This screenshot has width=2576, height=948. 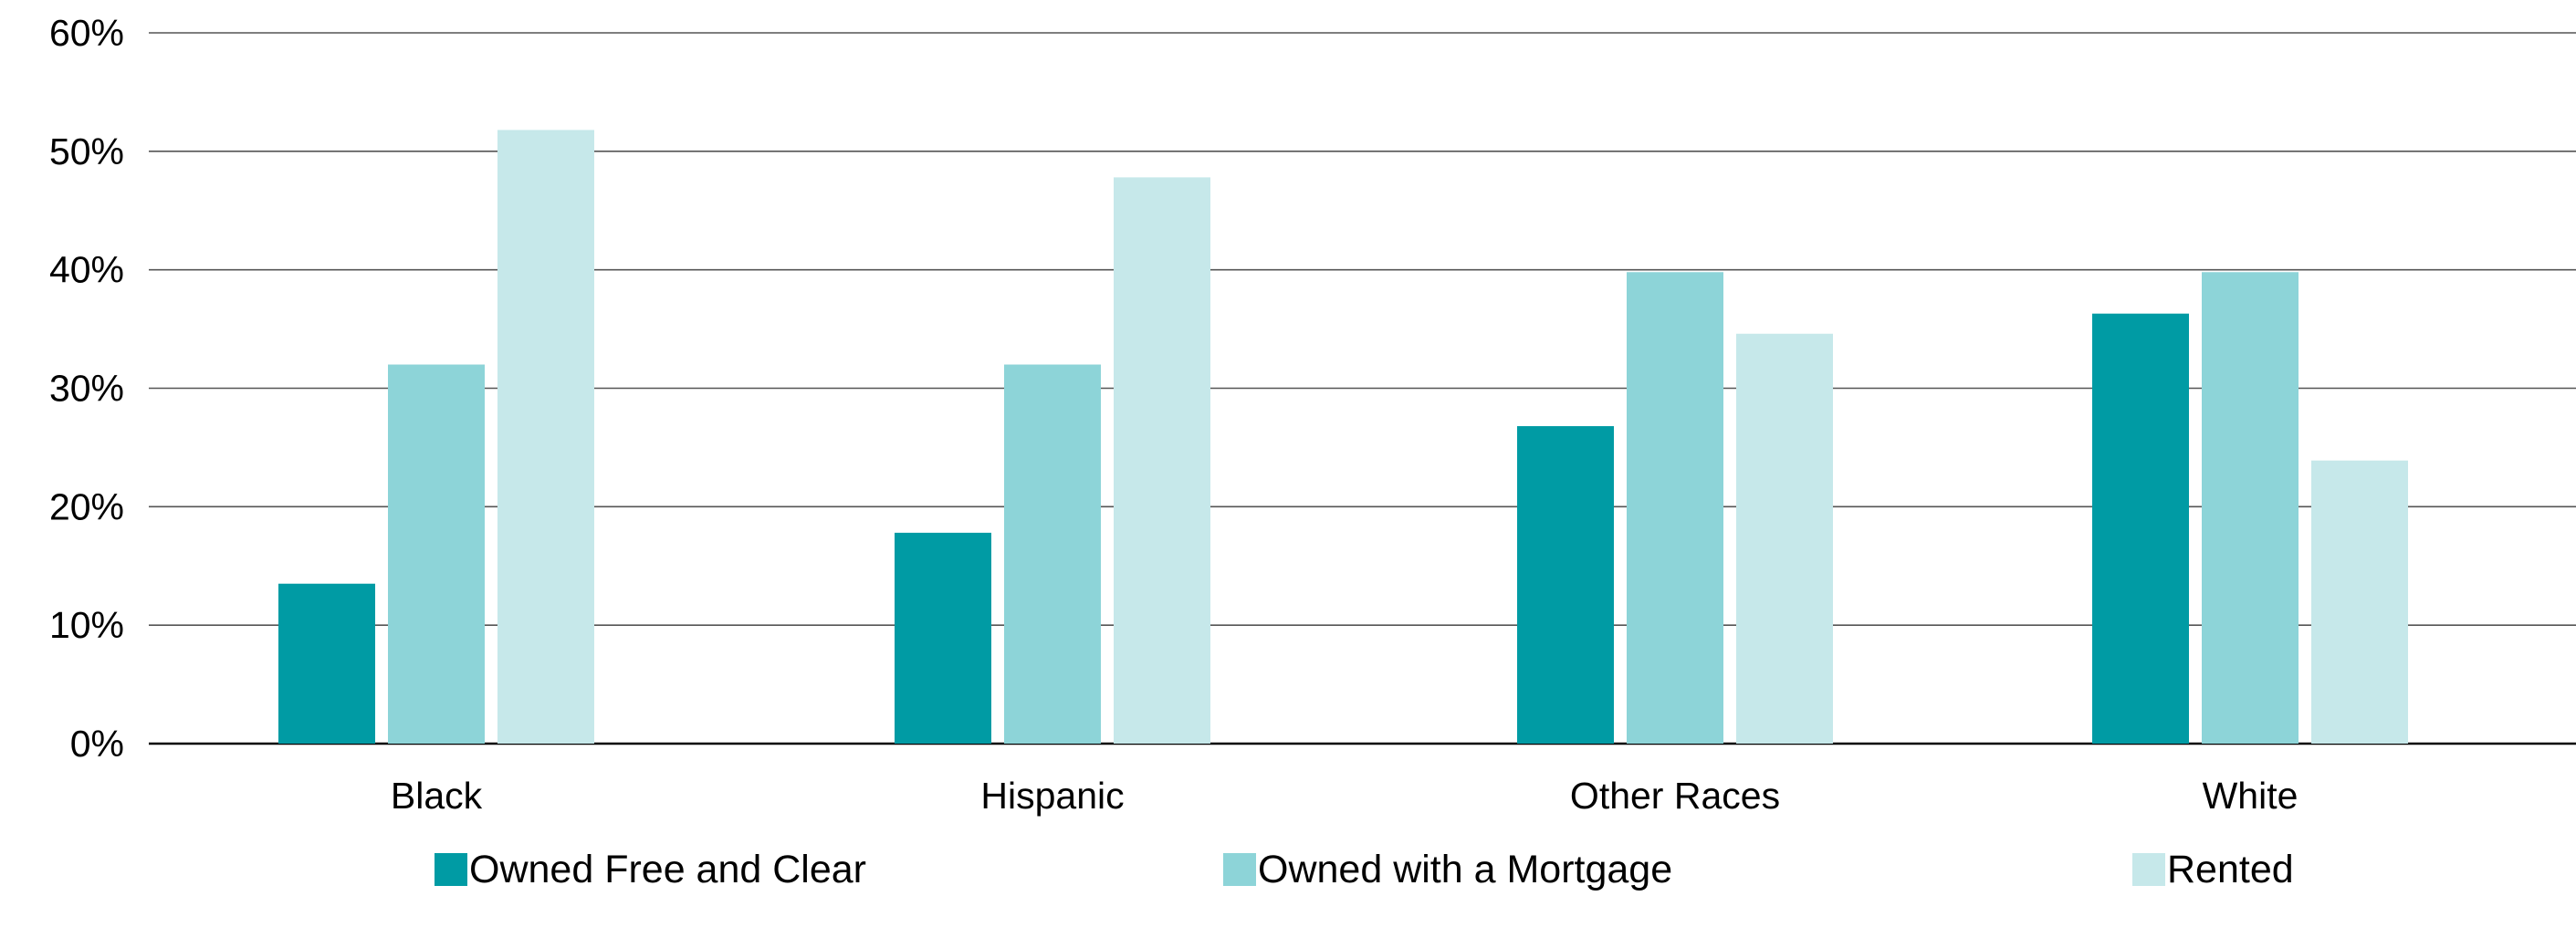 I want to click on y-tick-label: 20%, so click(x=86, y=506).